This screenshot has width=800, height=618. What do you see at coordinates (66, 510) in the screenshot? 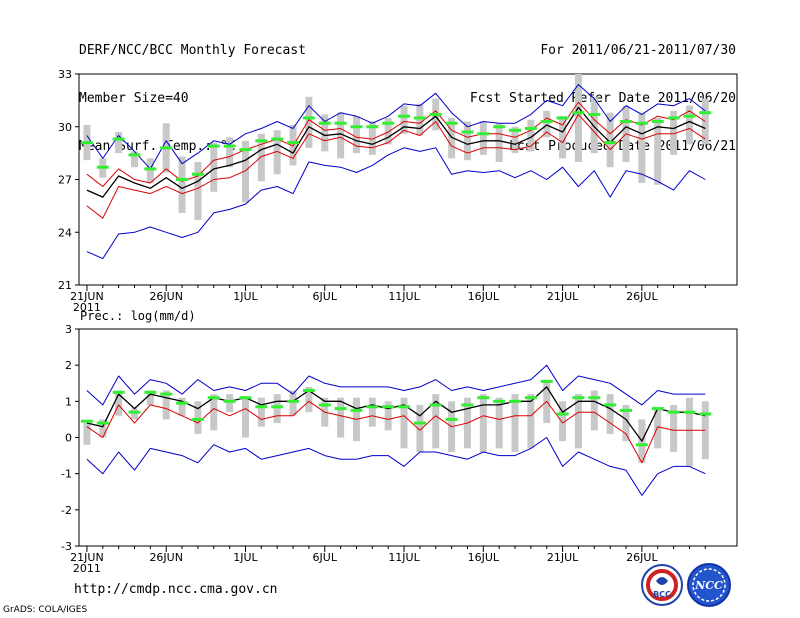
I see `y-tick-label: -2` at bounding box center [66, 510].